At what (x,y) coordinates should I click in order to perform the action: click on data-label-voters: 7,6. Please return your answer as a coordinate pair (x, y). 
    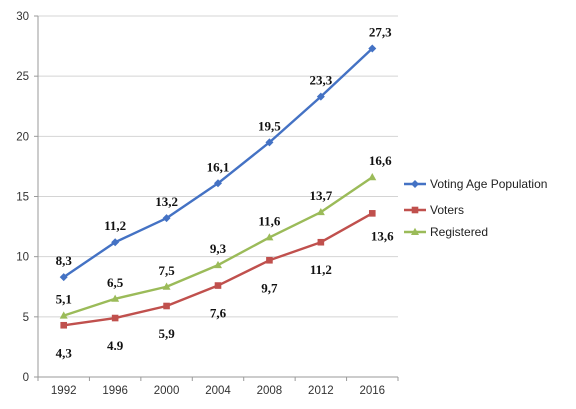
    Looking at the image, I should click on (218, 313).